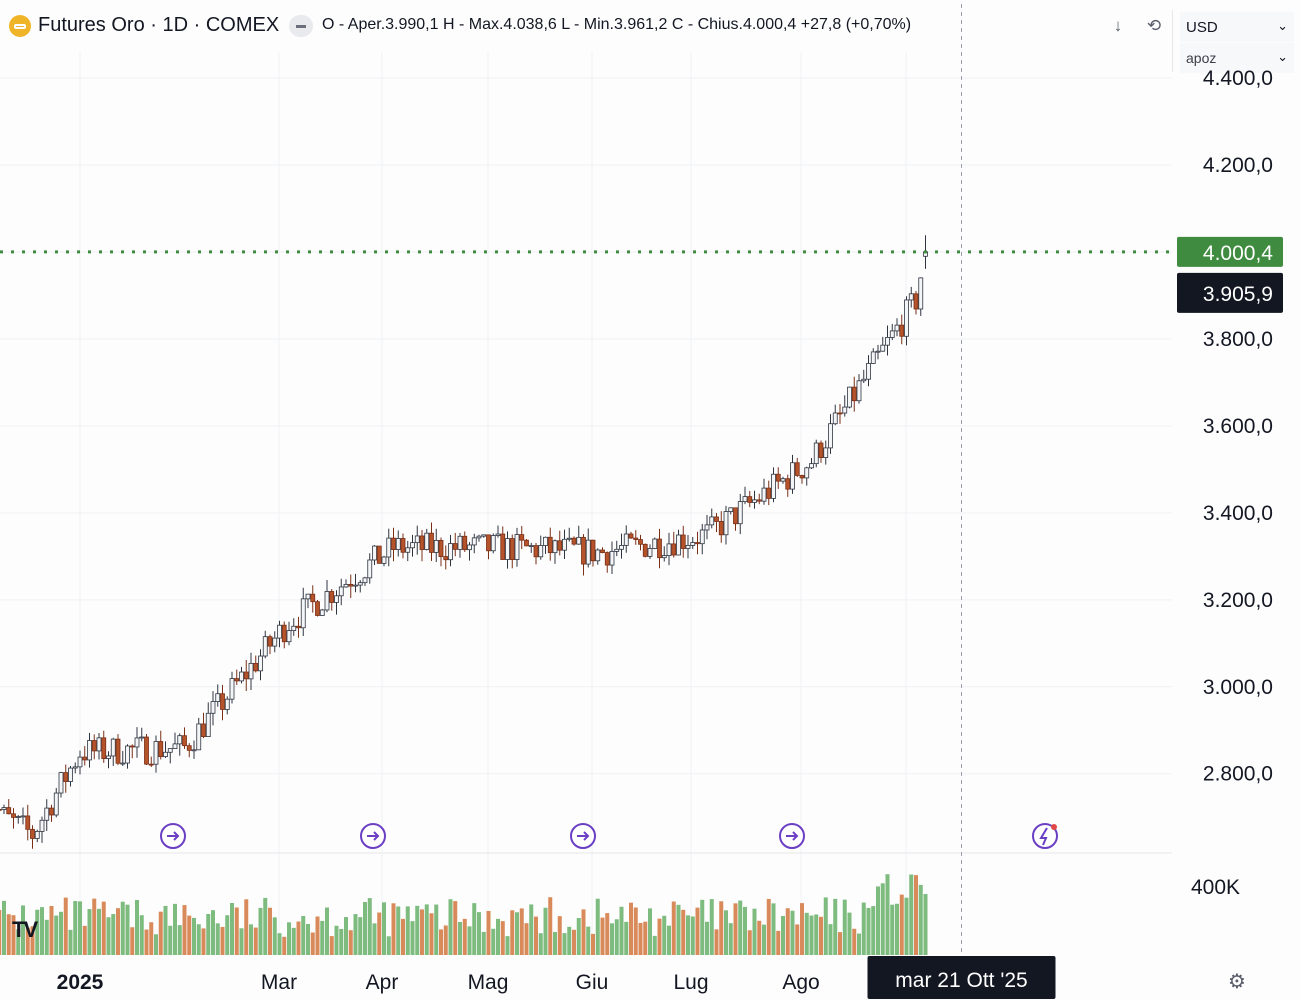 The height and width of the screenshot is (1000, 1301). I want to click on gear-icon: ⚙, so click(1237, 982).